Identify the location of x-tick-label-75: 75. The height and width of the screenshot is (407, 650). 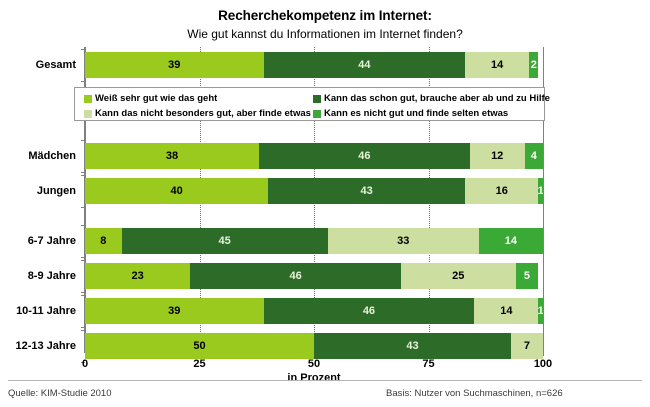
(428, 364).